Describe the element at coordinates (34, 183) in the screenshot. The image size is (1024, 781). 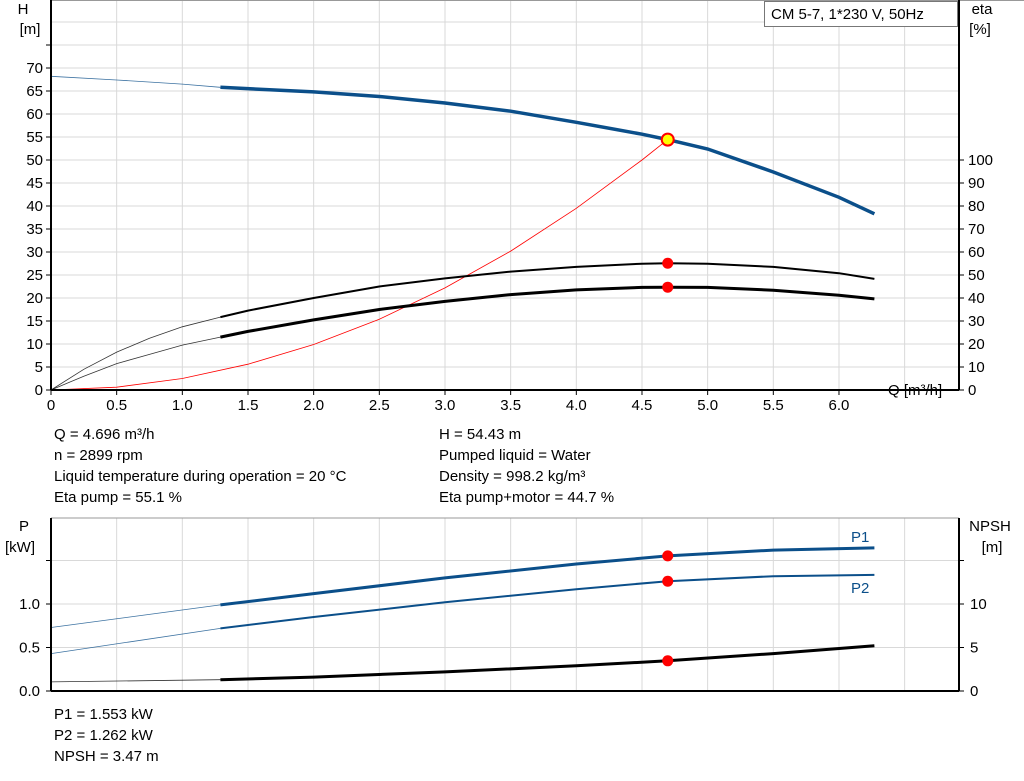
I see `h-tick-label: 45` at that location.